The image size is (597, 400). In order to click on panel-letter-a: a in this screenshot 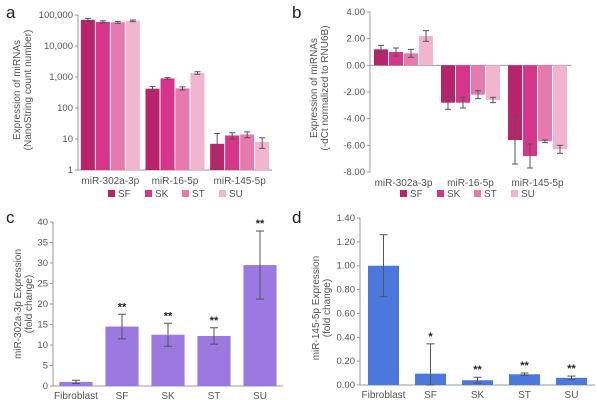, I will do `click(11, 12)`.